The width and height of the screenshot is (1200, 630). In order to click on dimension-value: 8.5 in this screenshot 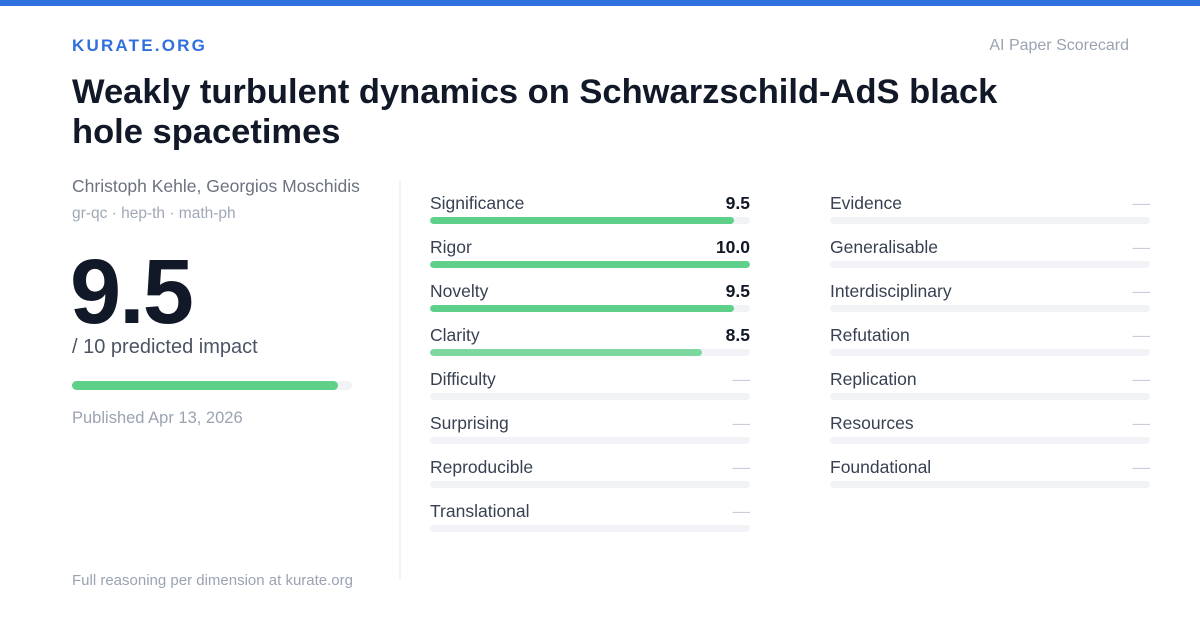, I will do `click(737, 335)`.